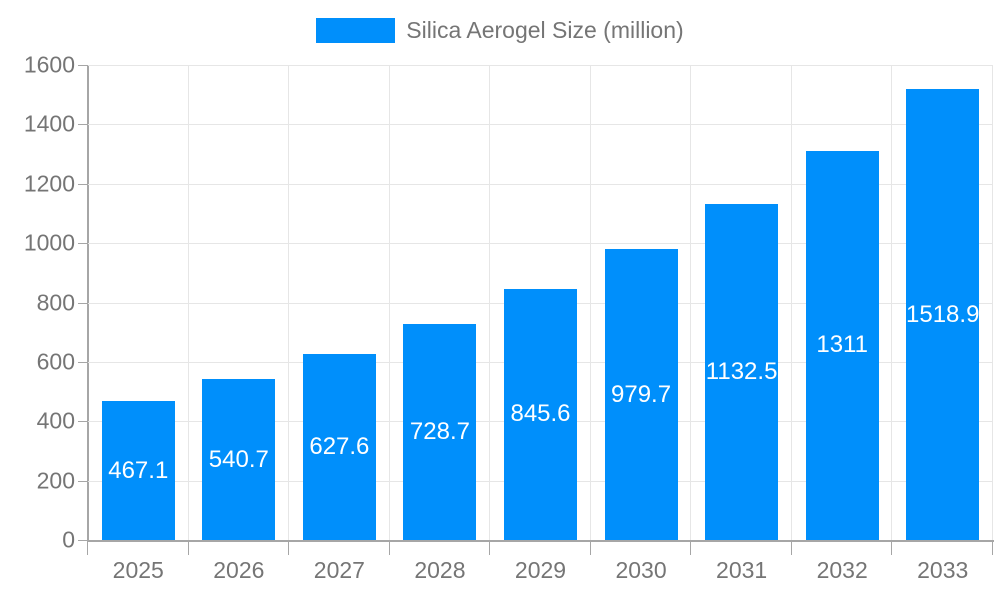  I want to click on bar-value-label: 1518.9, so click(943, 314).